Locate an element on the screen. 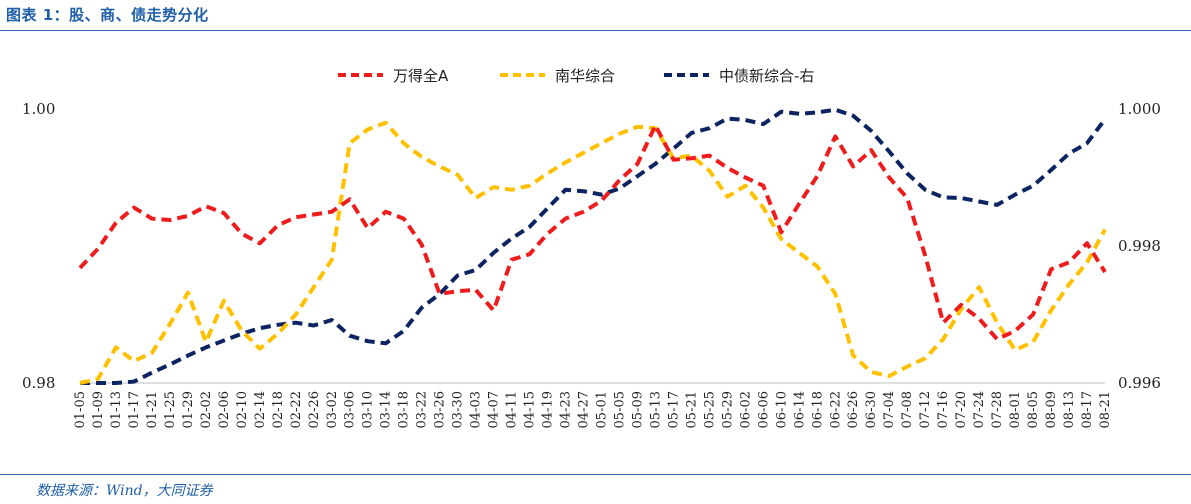  legend-label-bond: 中债新综合-右 is located at coordinates (766, 76).